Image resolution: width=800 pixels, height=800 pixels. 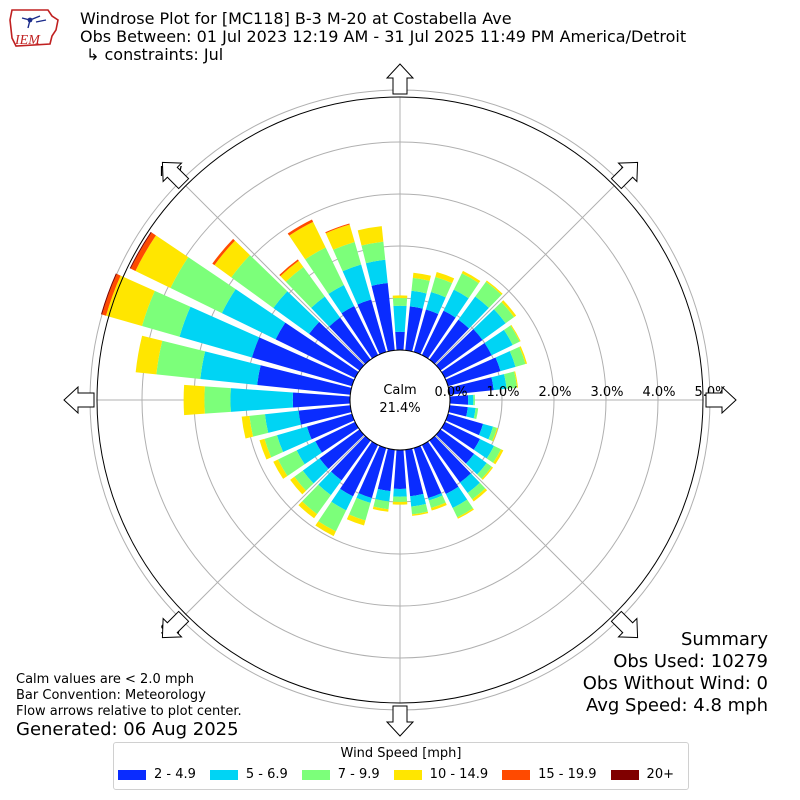 I want to click on constraints-label: ↳ constraints: Jul, so click(x=155, y=54).